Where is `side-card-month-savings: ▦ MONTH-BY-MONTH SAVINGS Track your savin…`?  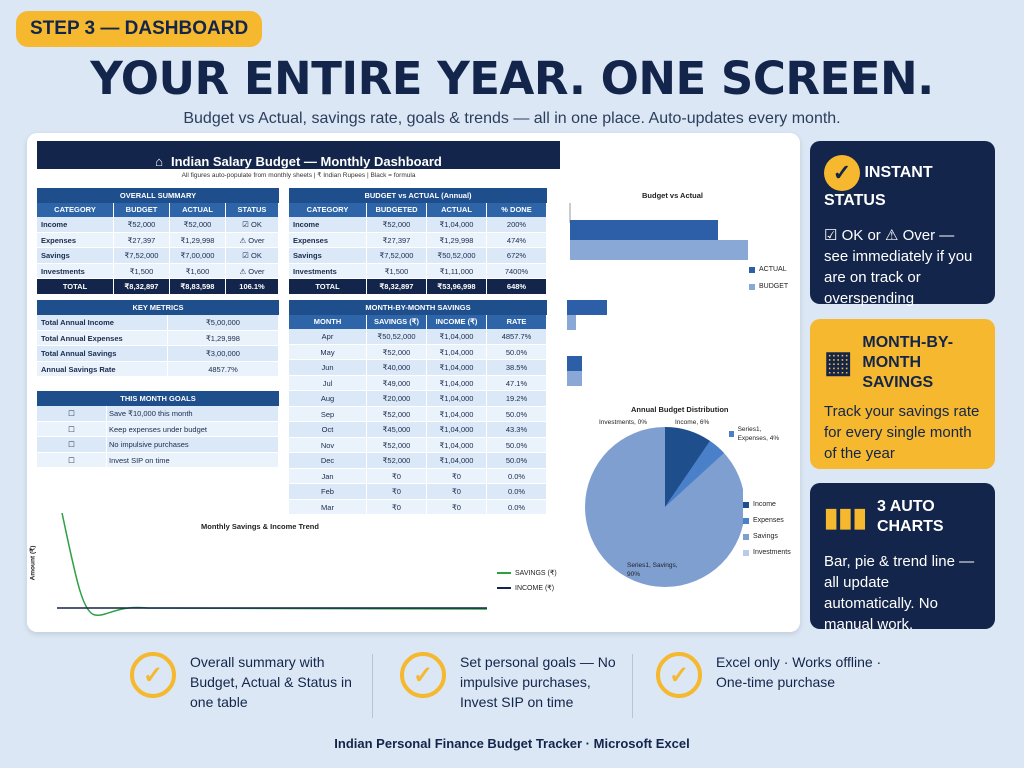
side-card-month-savings: ▦ MONTH-BY-MONTH SAVINGS Track your savin… is located at coordinates (902, 394).